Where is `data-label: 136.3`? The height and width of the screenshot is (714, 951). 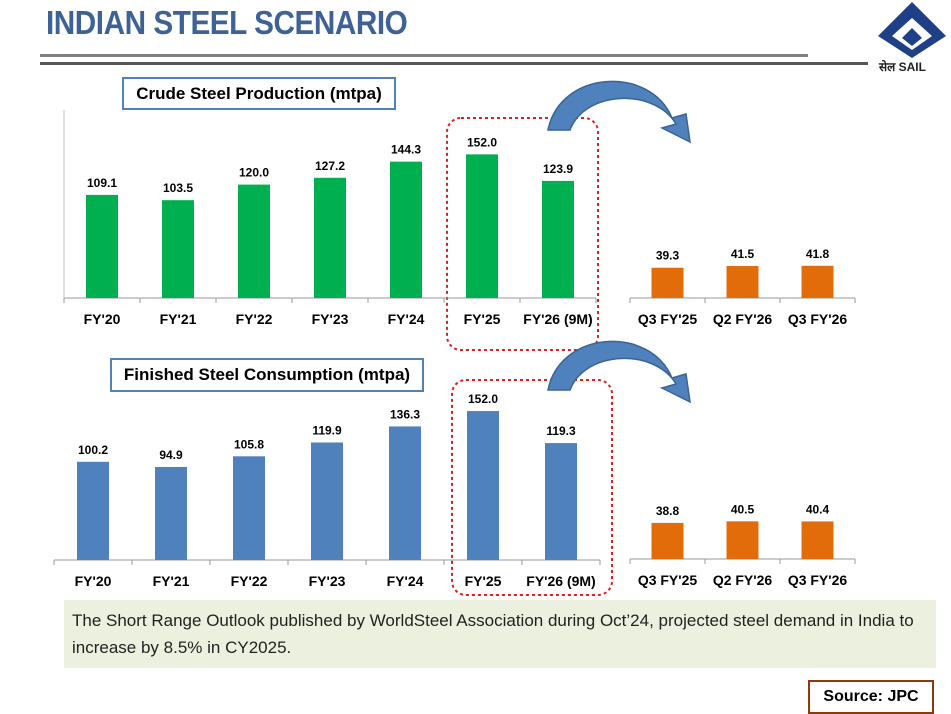 data-label: 136.3 is located at coordinates (405, 414).